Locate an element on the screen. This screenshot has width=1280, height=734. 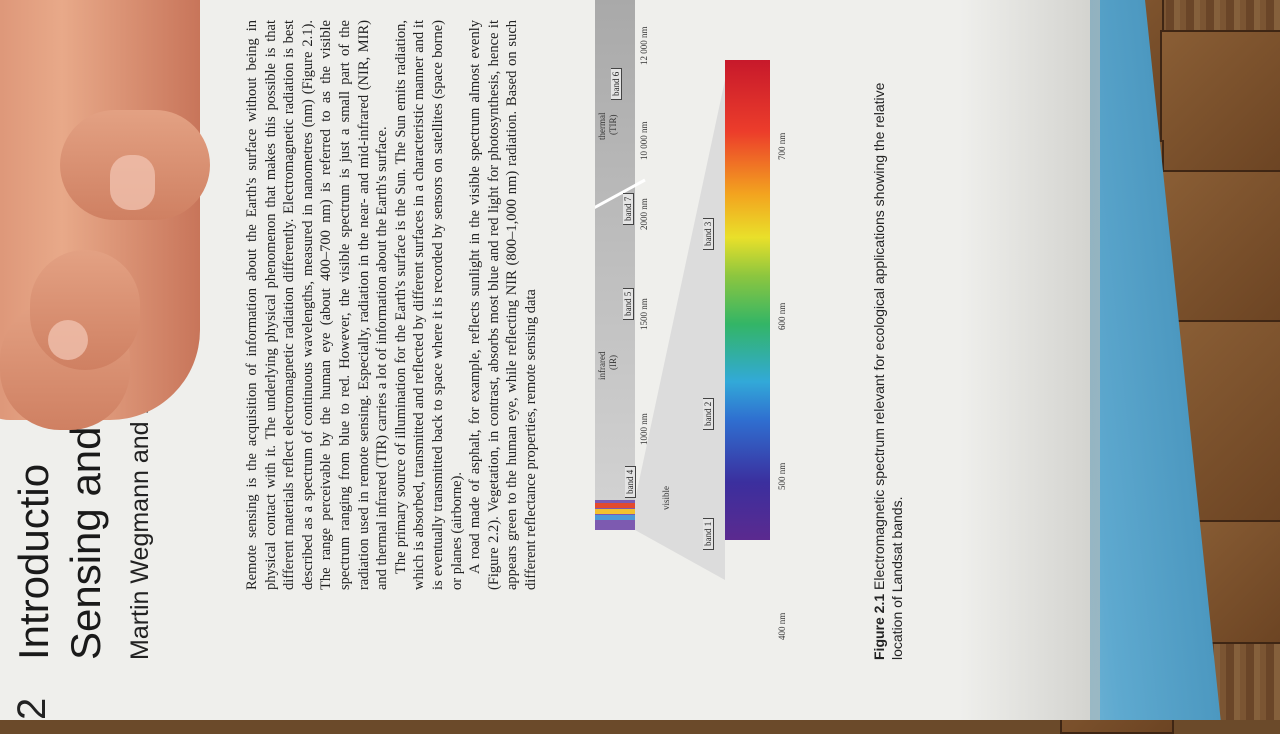
label-thermal-abbr: (TIR) is located at coordinates (613, 125).